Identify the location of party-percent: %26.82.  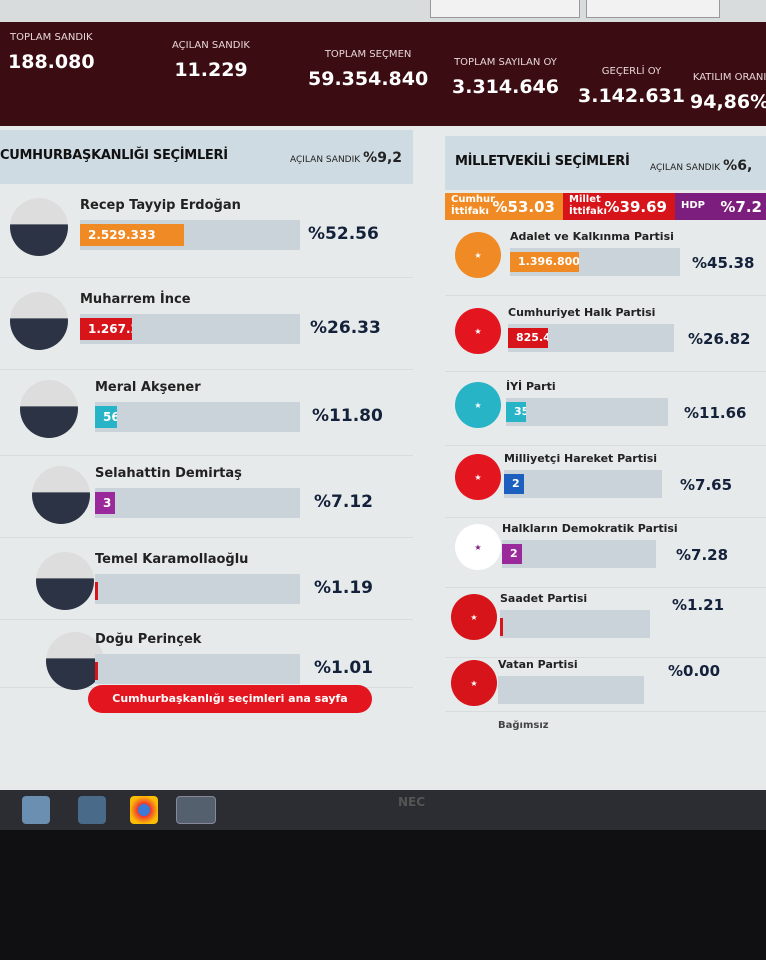
(719, 339).